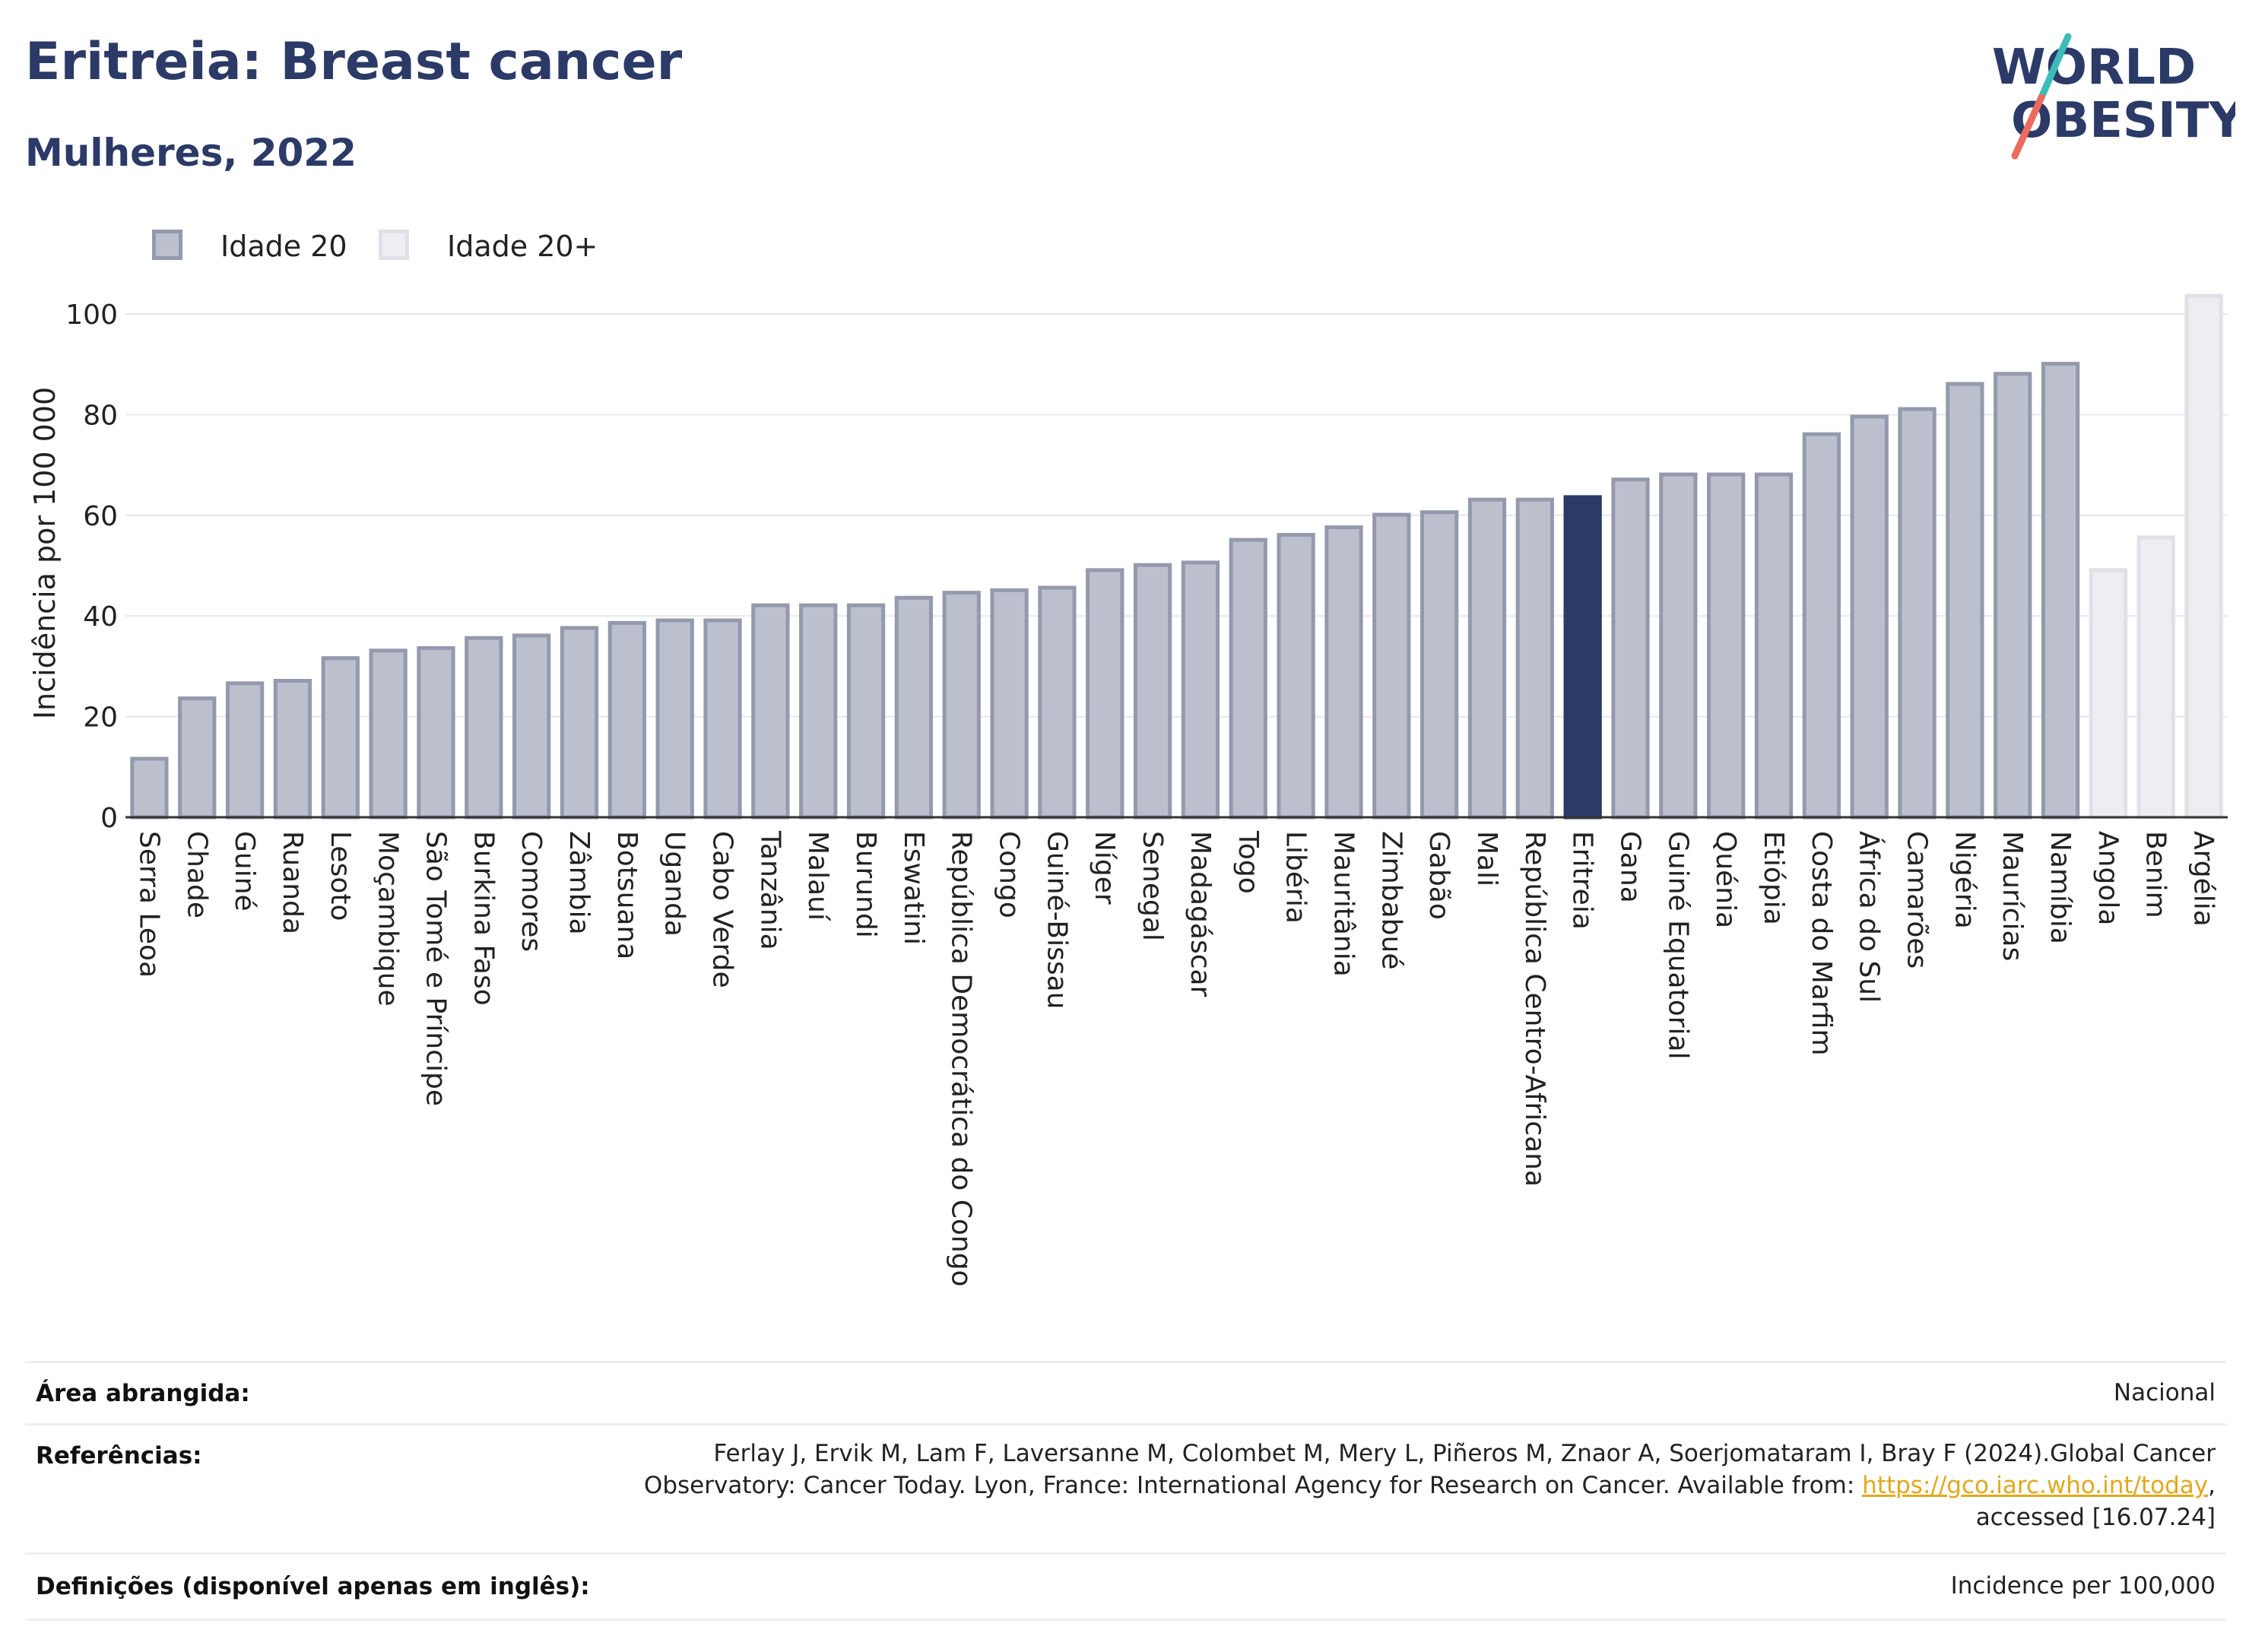 This screenshot has height=1652, width=2249. What do you see at coordinates (2212, 1485) in the screenshot?
I see `references-line-2-end: ,` at bounding box center [2212, 1485].